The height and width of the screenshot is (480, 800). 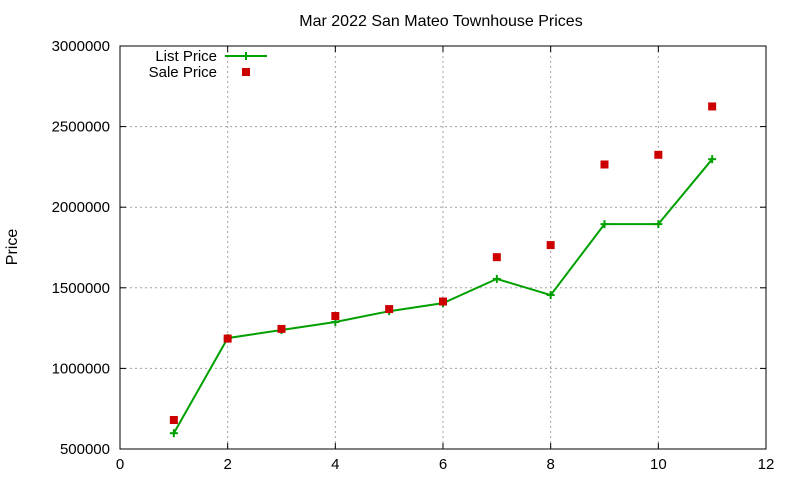 I want to click on legend-marker-list-price, so click(x=246, y=56).